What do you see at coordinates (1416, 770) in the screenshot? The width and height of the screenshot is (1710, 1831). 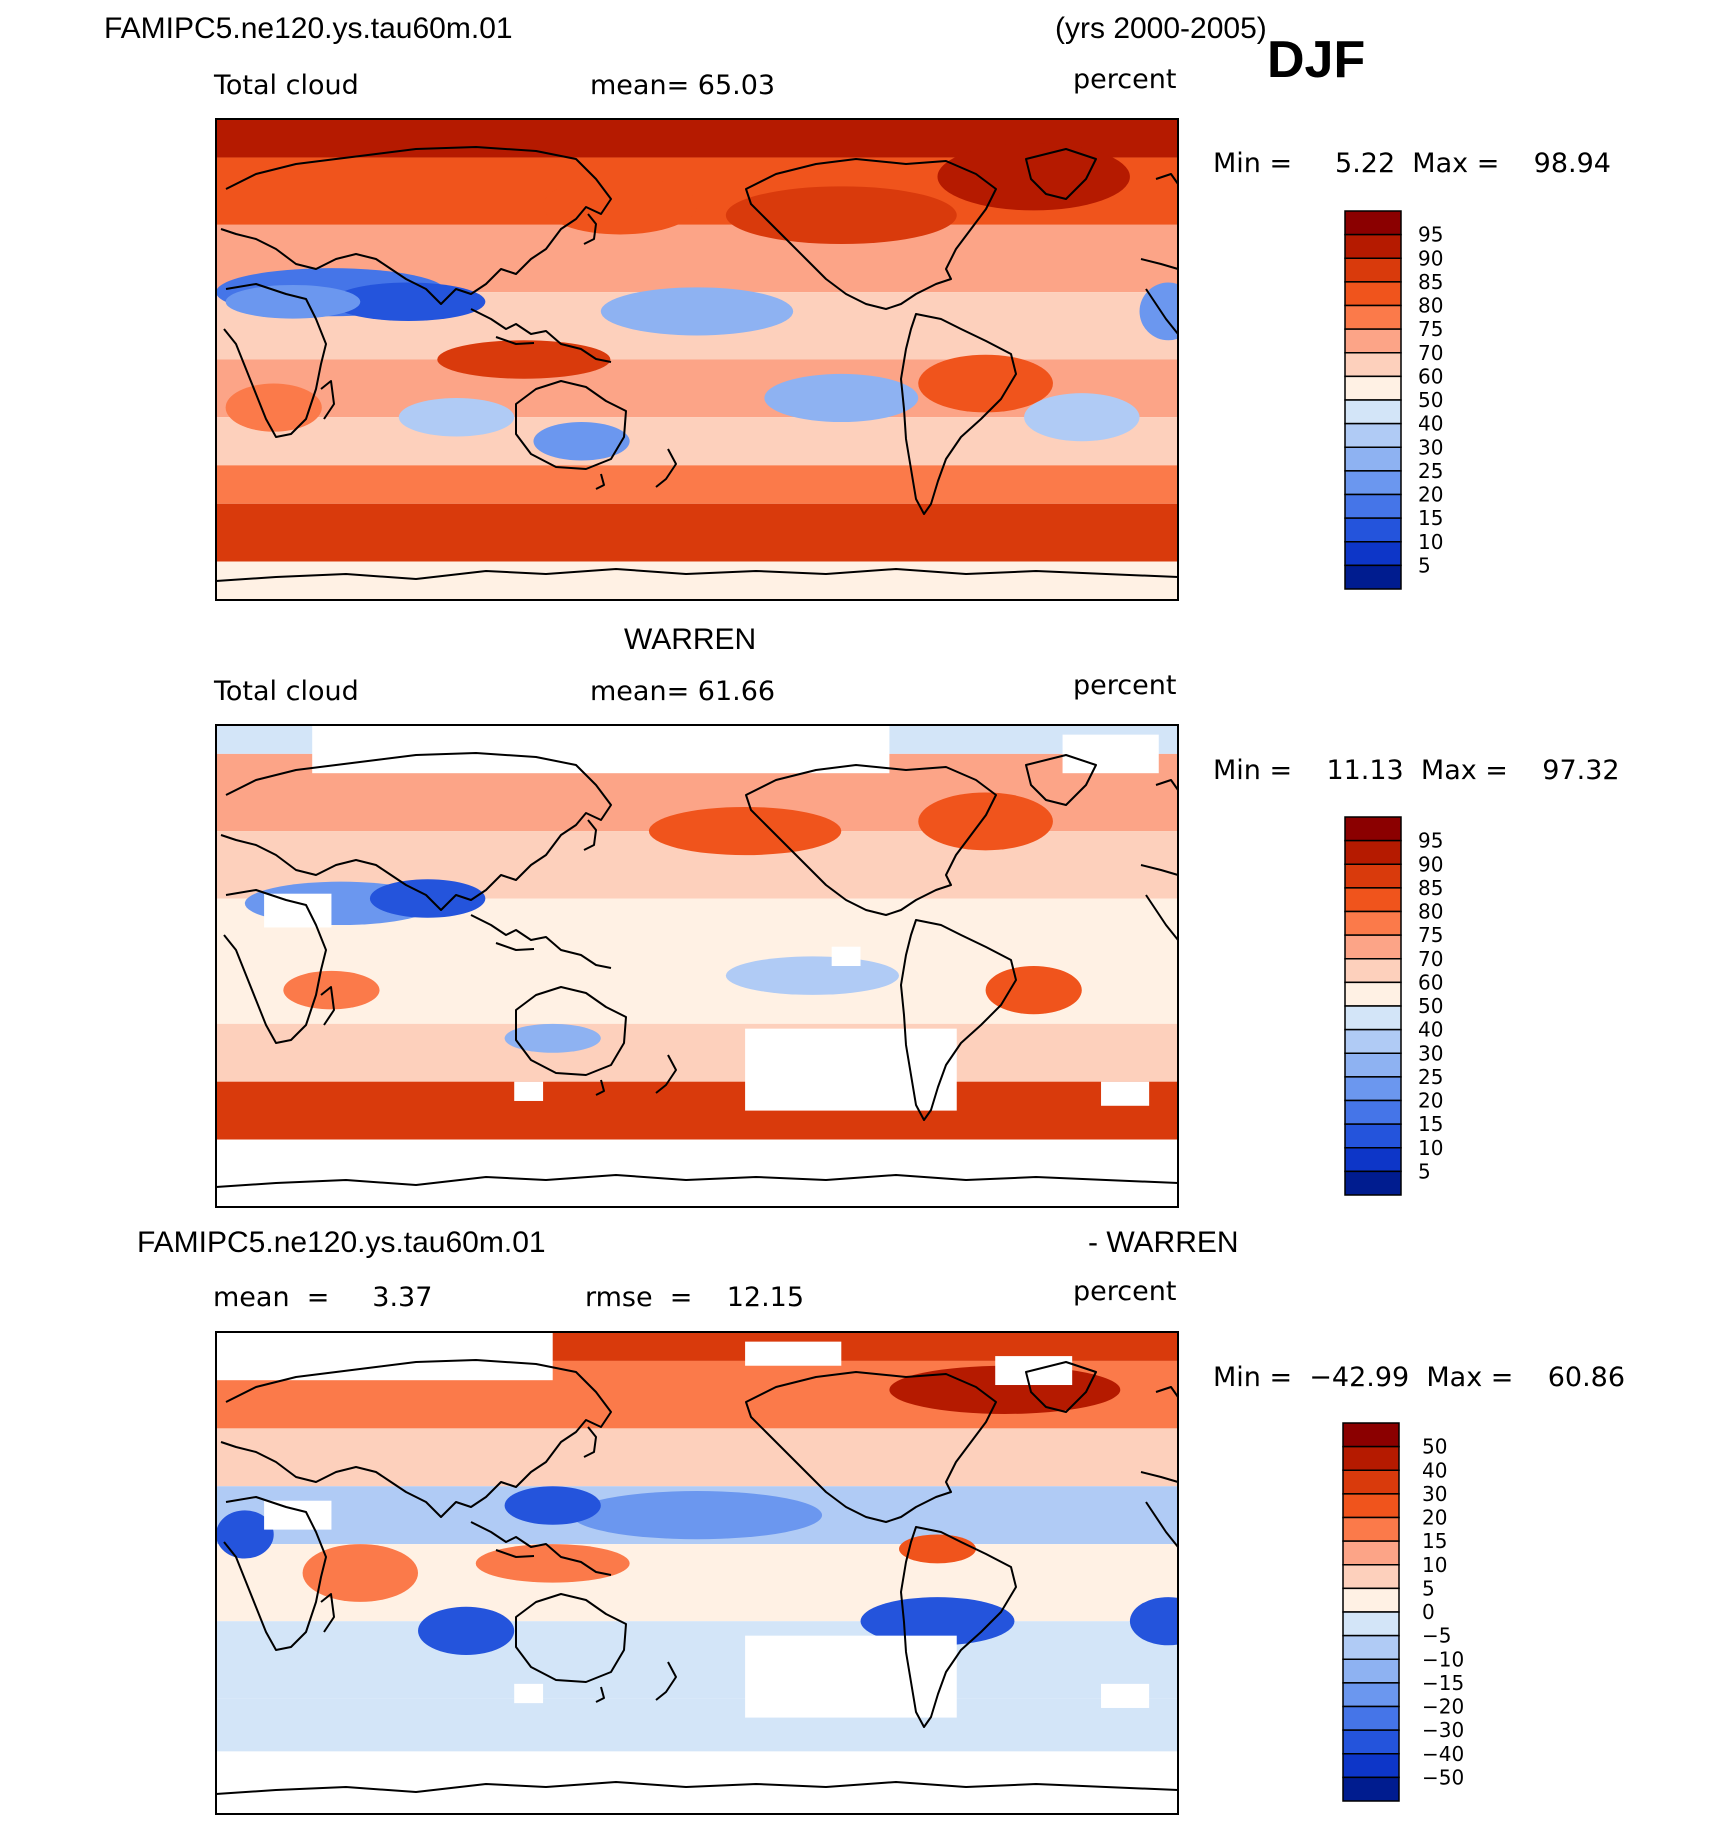 I see `panel2-minmax: Min = 11.13 Max = 97.32` at bounding box center [1416, 770].